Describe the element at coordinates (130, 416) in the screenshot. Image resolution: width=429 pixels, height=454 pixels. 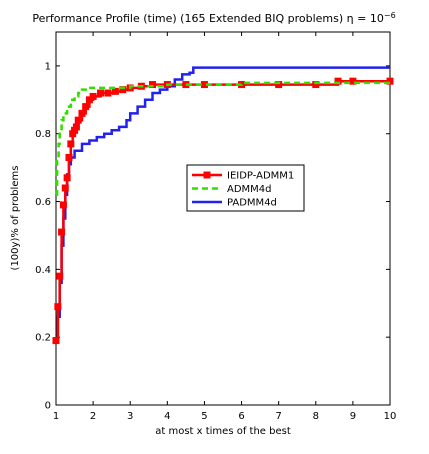
I see `x-tick-label: 3` at that location.